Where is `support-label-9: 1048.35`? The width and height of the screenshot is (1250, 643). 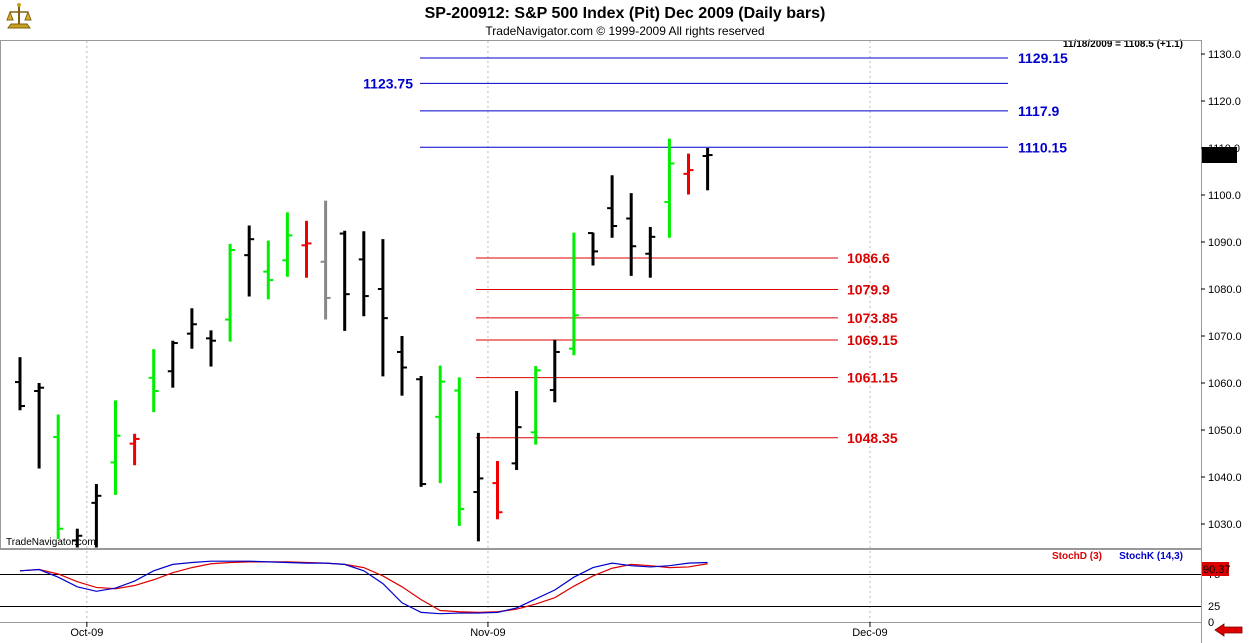 support-label-9: 1048.35 is located at coordinates (872, 438).